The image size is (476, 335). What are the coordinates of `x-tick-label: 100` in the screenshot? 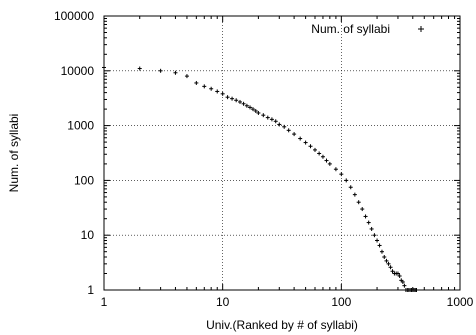 It's located at (341, 302).